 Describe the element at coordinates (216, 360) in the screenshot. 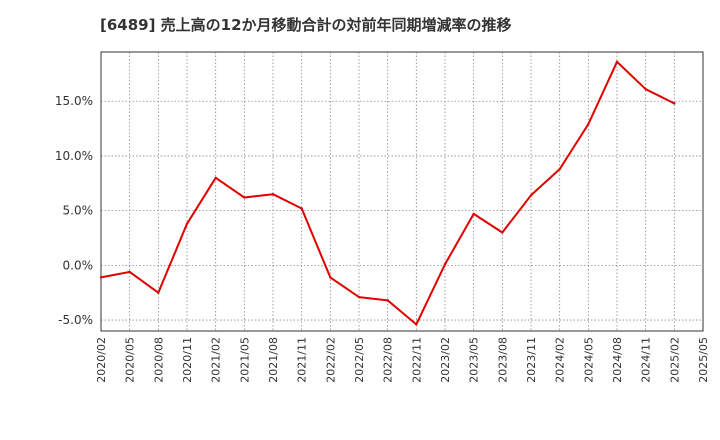

I see `x-tick-label: 2021/02` at that location.